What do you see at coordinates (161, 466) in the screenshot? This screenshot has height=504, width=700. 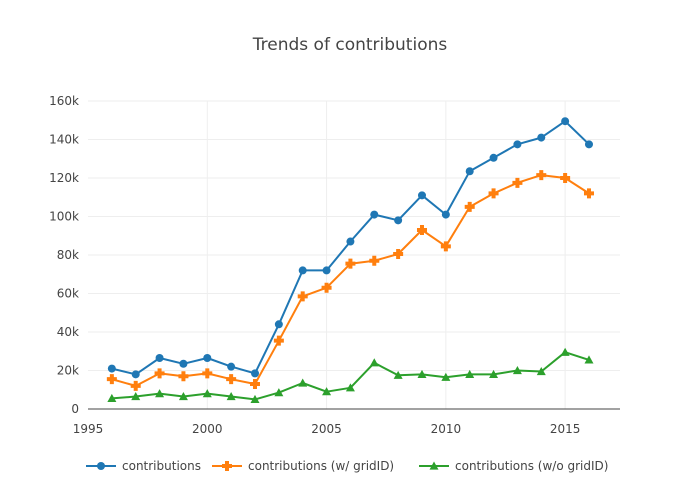 I see `legend-label: contributions` at bounding box center [161, 466].